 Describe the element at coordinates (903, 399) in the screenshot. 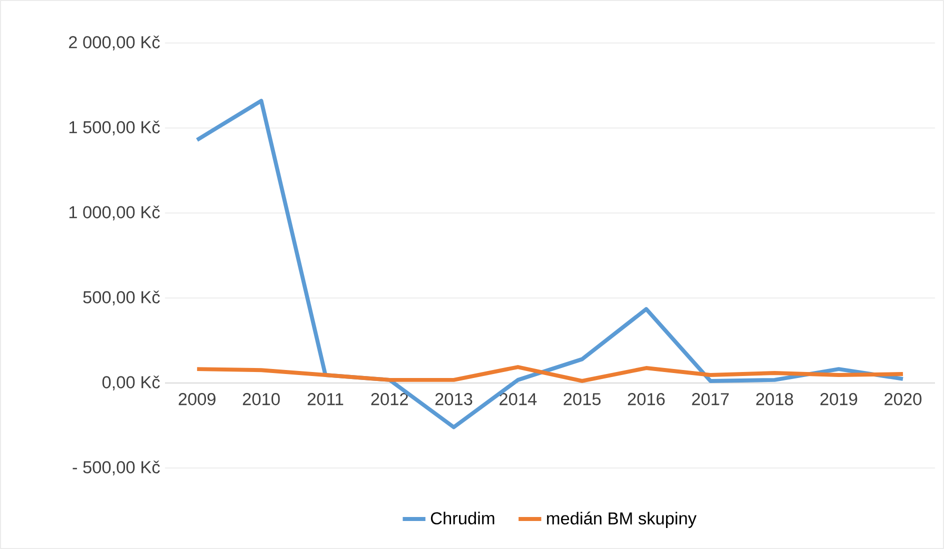

I see `x-tick-label: 2020` at that location.